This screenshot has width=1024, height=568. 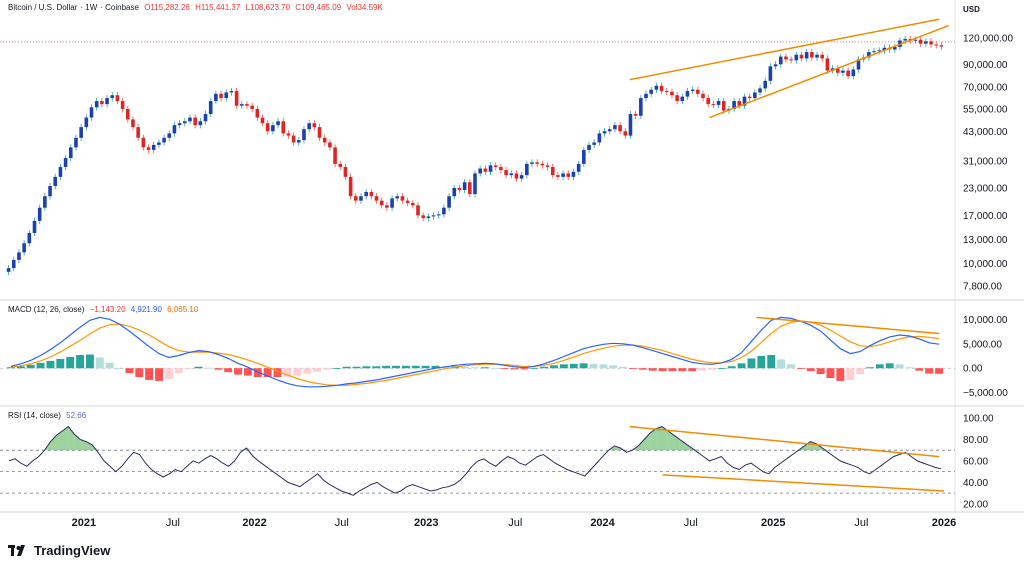 I want to click on rsi-header: RSI (14, close) 52.66, so click(x=48, y=415).